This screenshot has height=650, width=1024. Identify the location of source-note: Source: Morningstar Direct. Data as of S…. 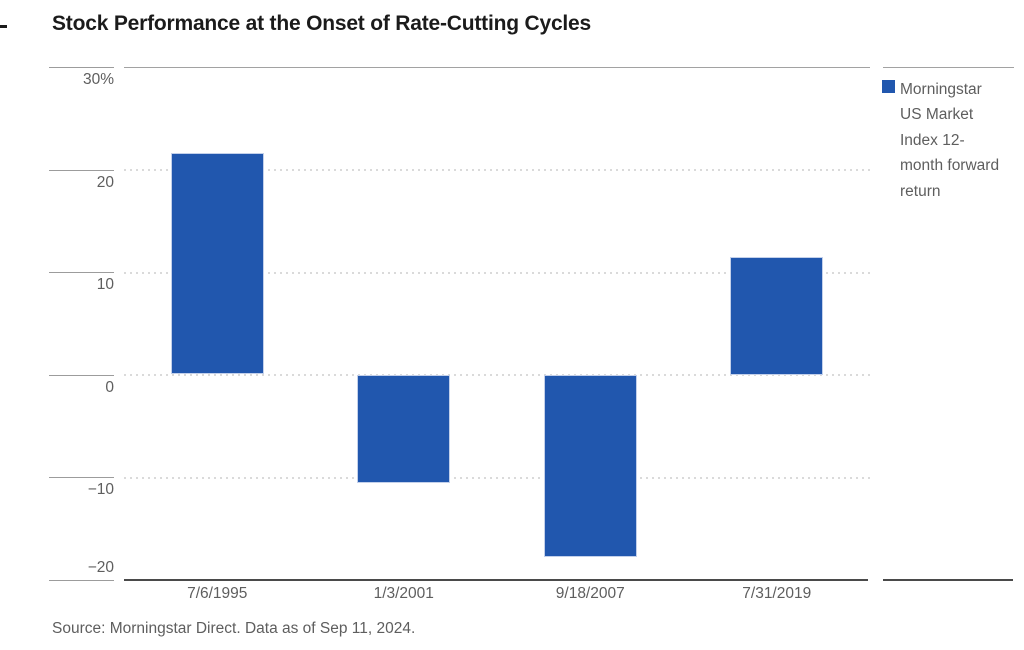
(234, 628).